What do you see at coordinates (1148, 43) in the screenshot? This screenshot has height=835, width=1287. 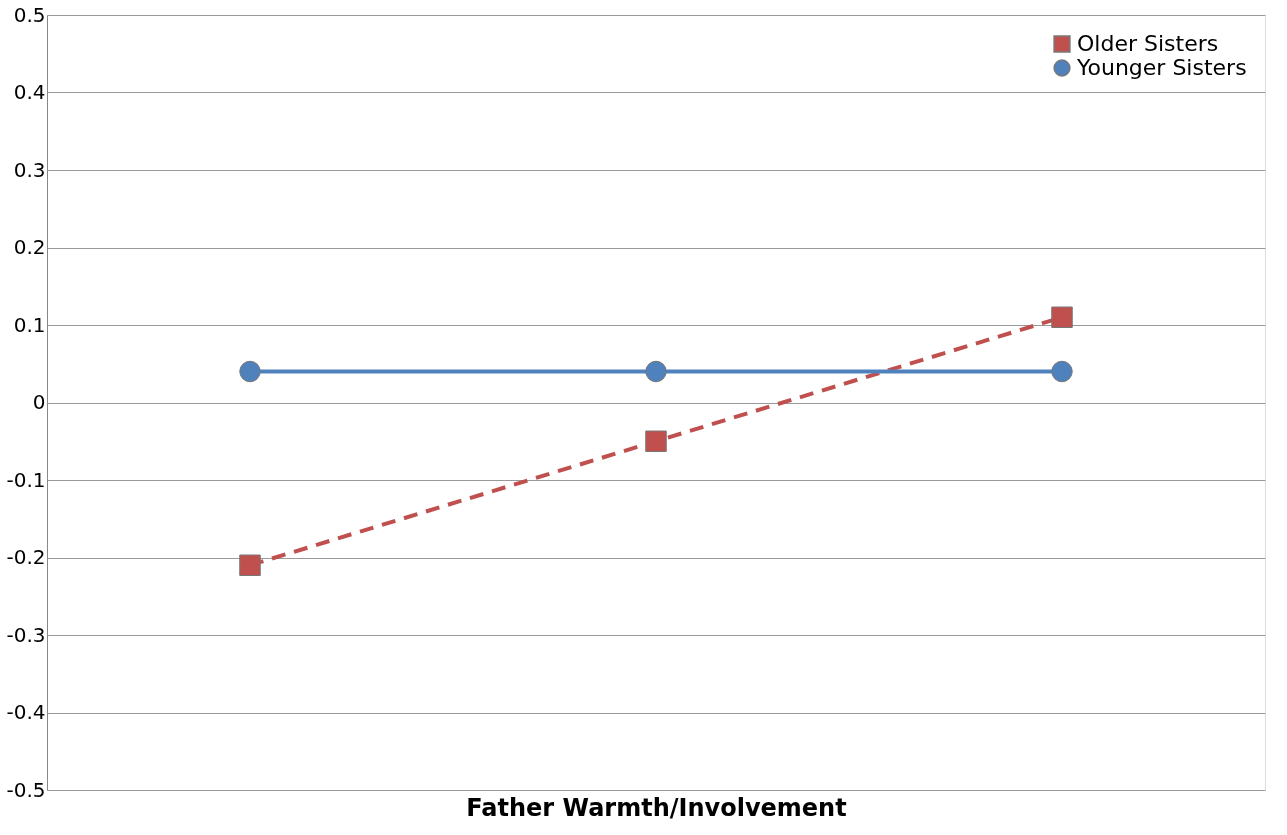 I see `legend-label: Older Sisters` at bounding box center [1148, 43].